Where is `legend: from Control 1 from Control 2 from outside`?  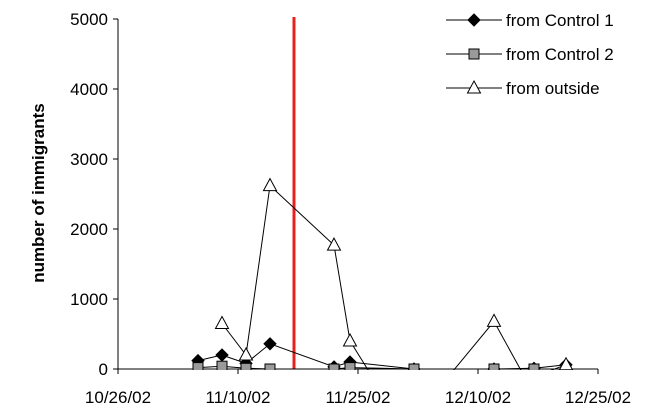
legend: from Control 1 from Control 2 from outside is located at coordinates (530, 54).